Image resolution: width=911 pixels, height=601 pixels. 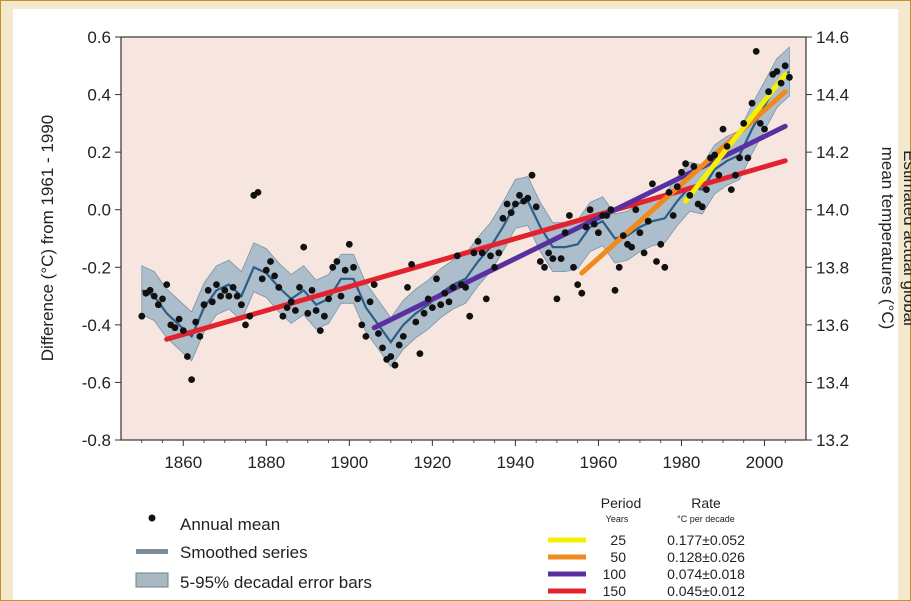 What do you see at coordinates (617, 519) in the screenshot?
I see `legend-period-sub: Years` at bounding box center [617, 519].